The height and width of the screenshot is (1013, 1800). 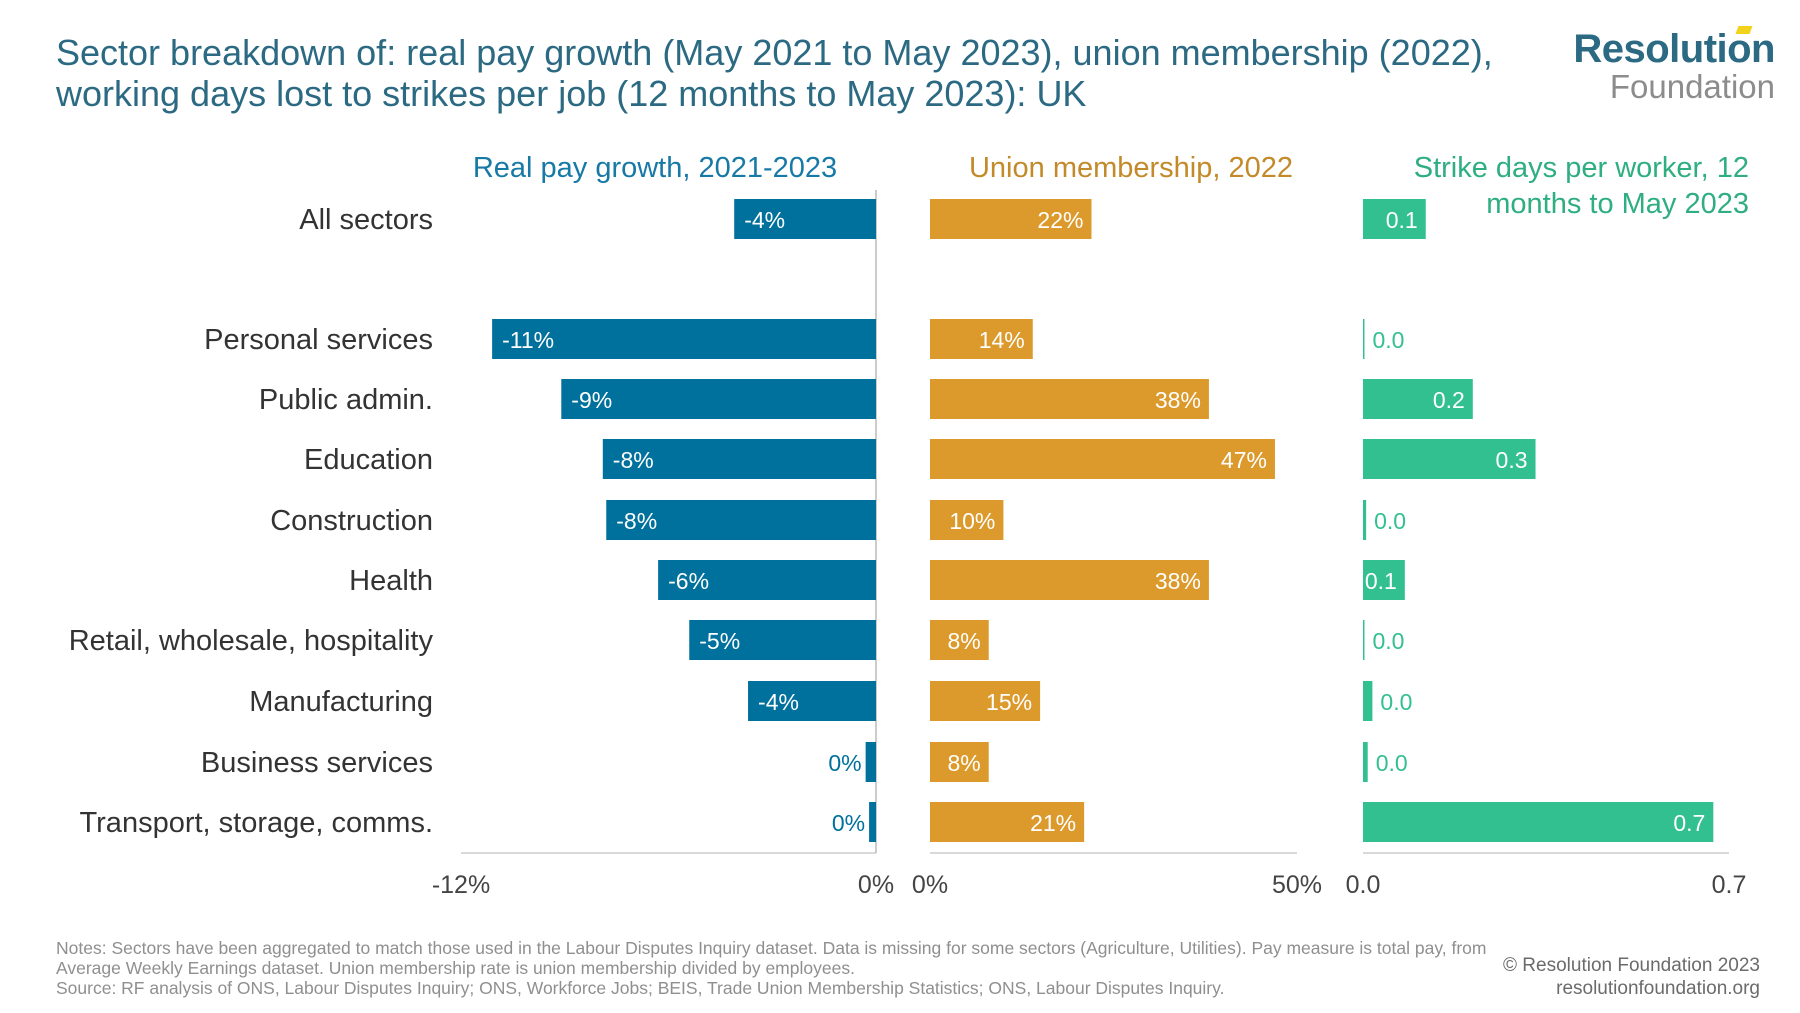 I want to click on data-label: 0.3, so click(x=1512, y=460).